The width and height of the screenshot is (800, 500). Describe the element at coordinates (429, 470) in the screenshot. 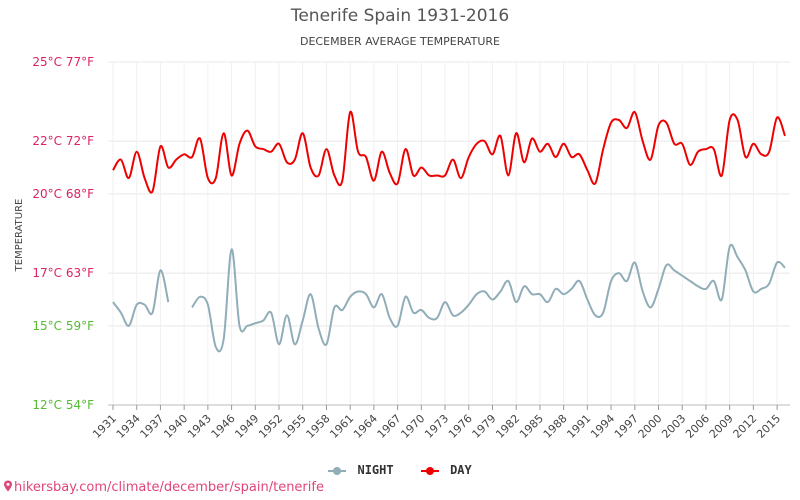

I see `legend-swatch-day` at that location.